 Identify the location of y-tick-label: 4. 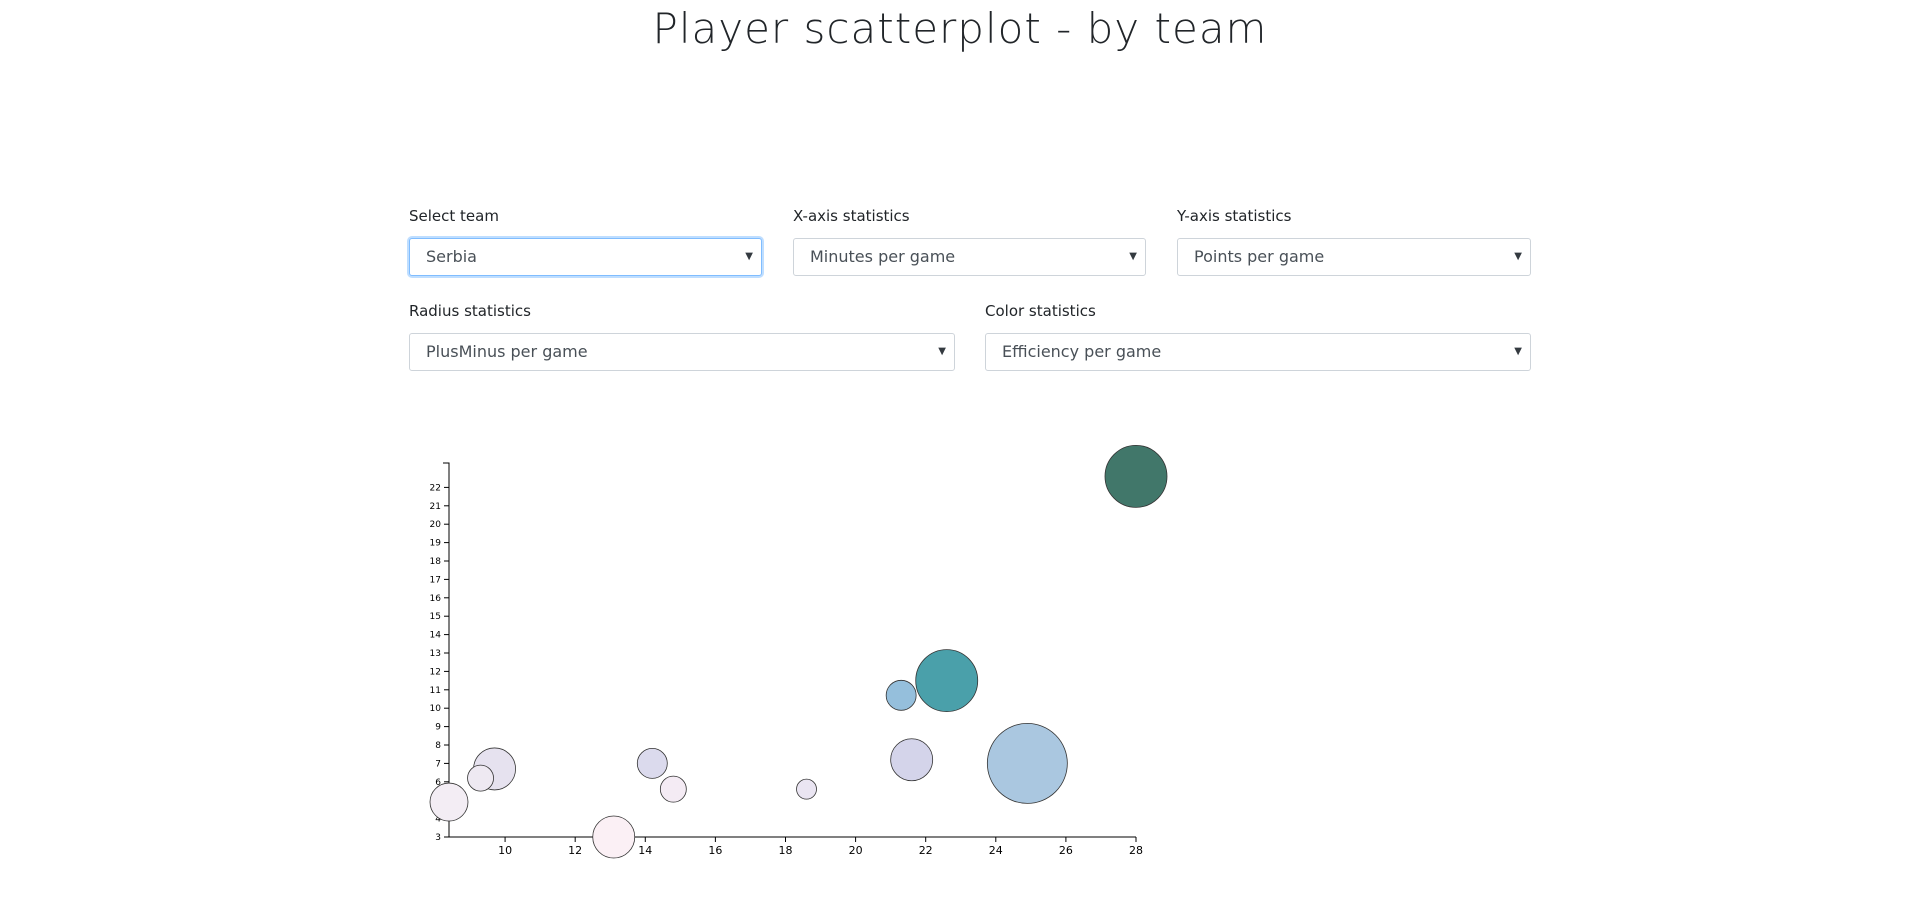
(438, 820).